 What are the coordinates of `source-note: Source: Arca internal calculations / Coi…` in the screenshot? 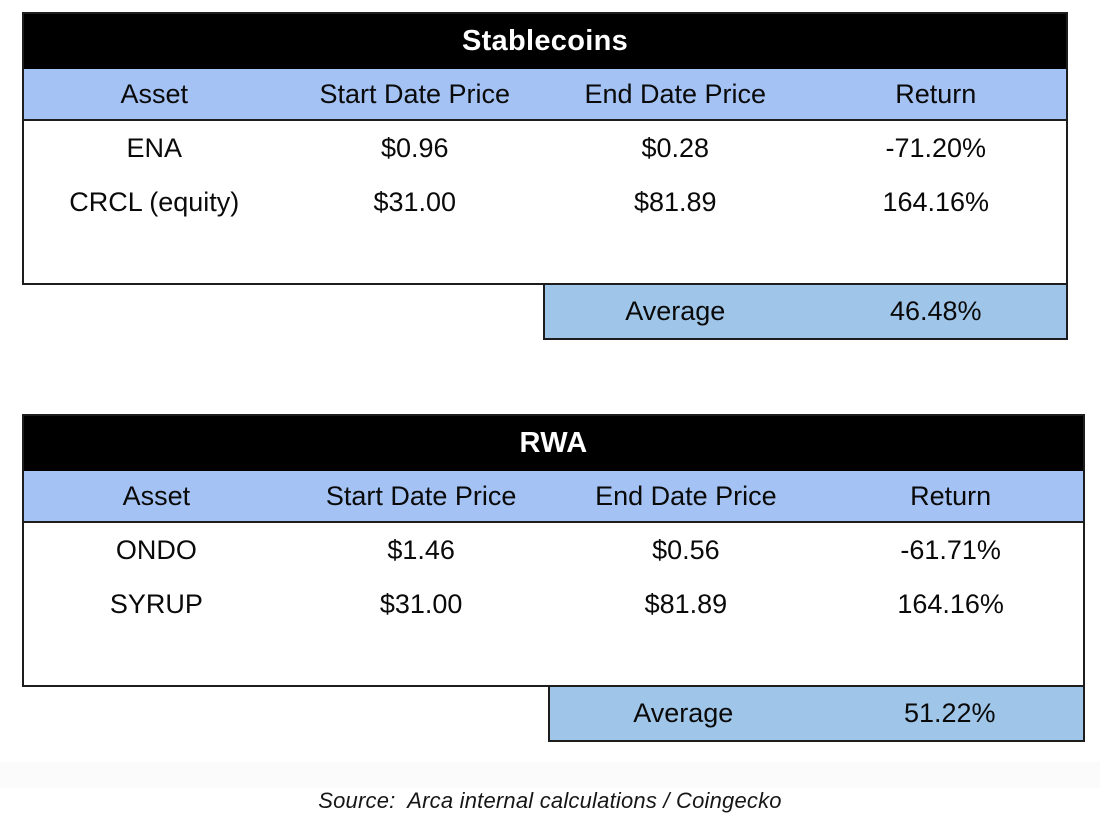 It's located at (550, 800).